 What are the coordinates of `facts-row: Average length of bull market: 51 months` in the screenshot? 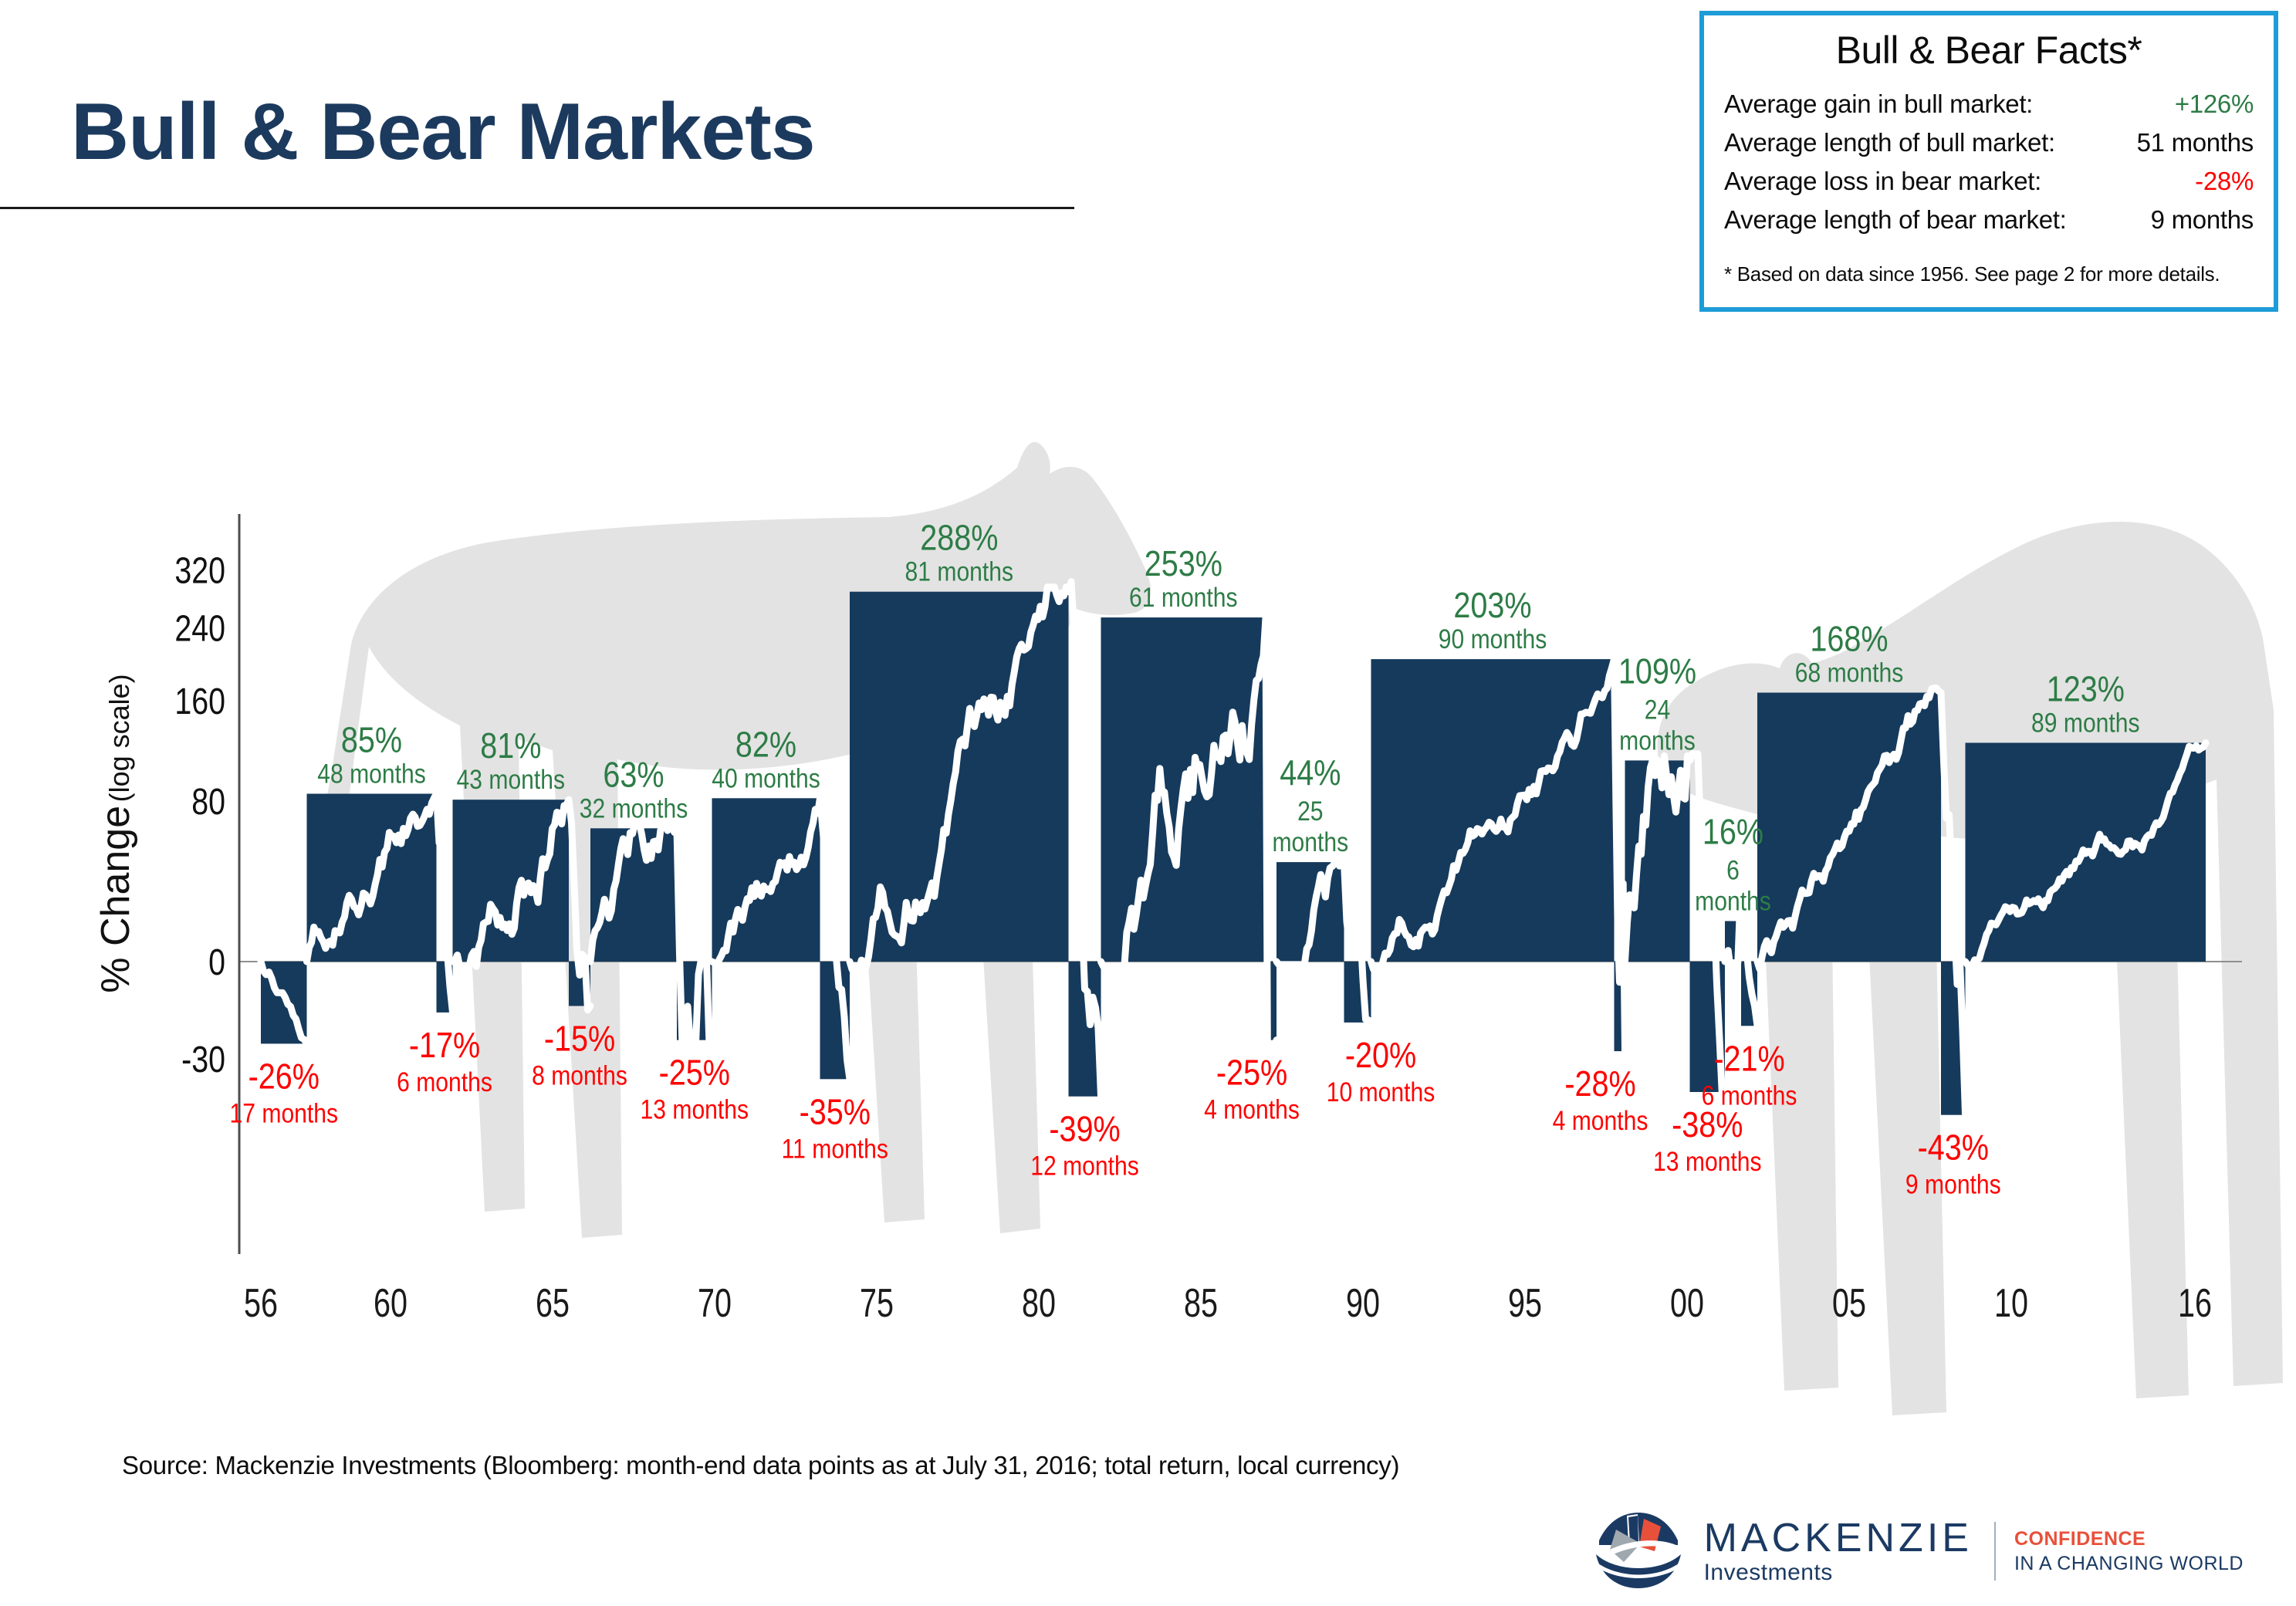 It's located at (1989, 142).